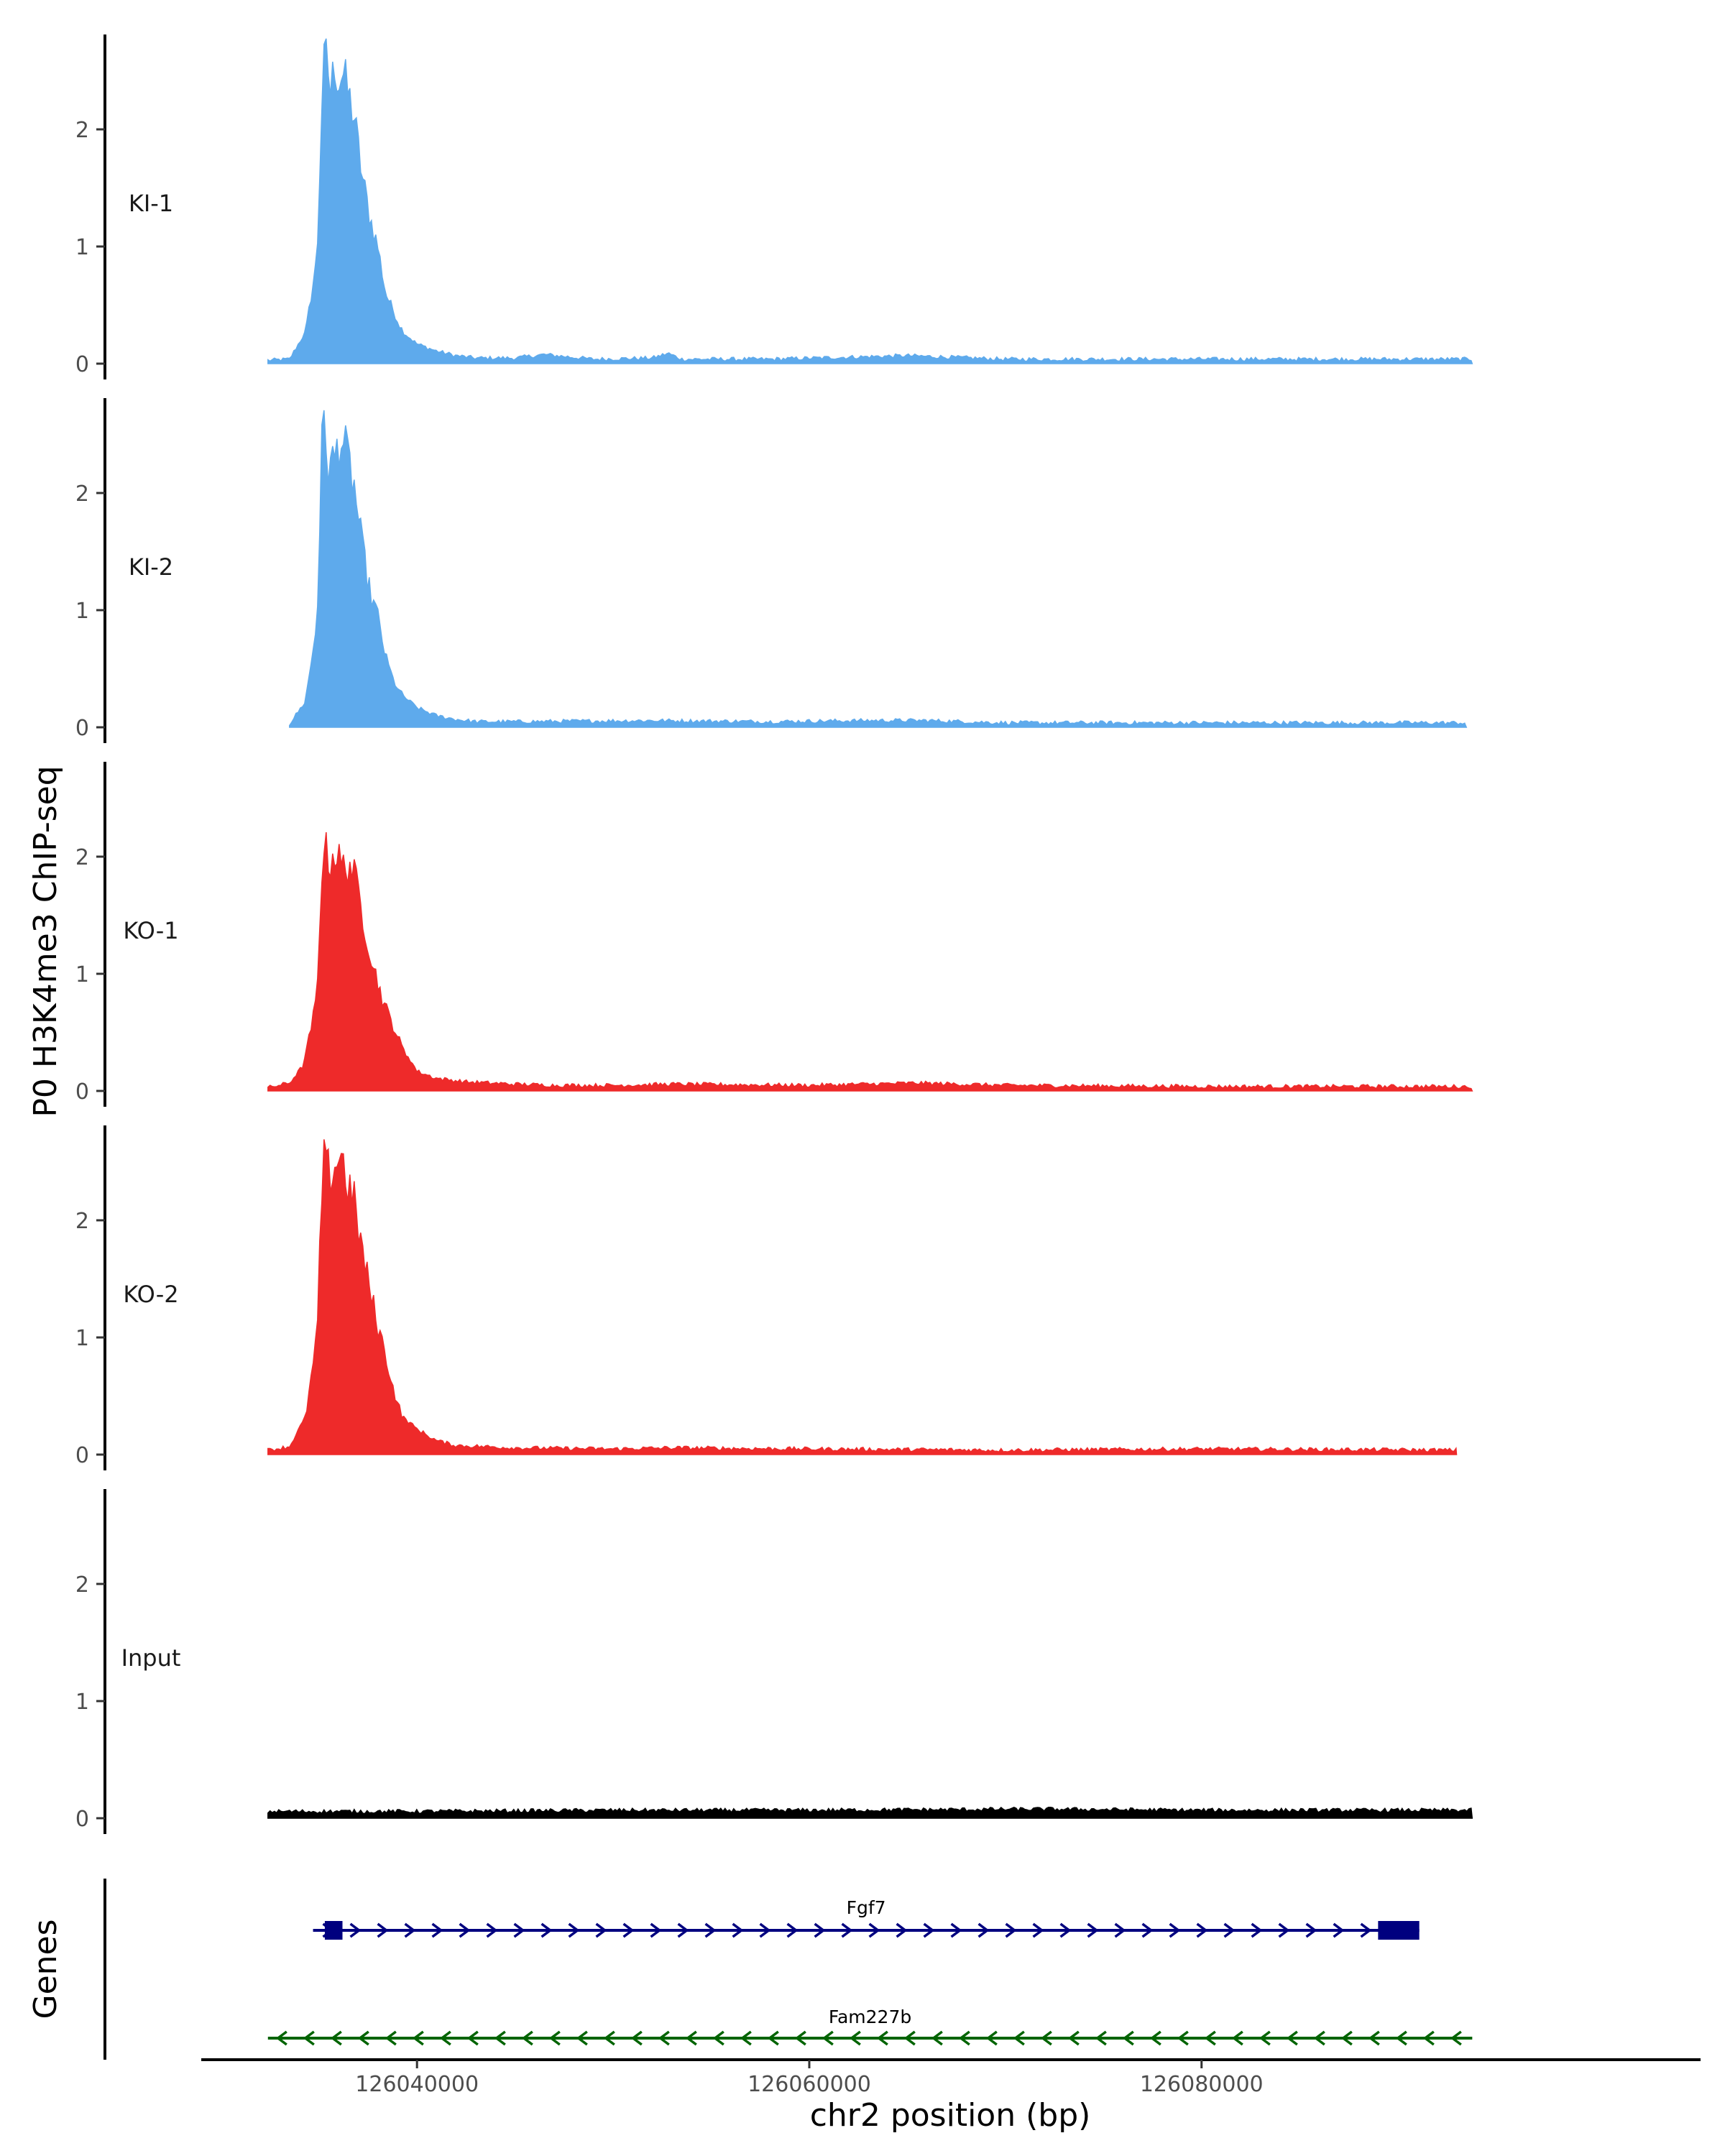 This screenshot has width=1725, height=2156. I want to click on track-label: KI-2, so click(151, 567).